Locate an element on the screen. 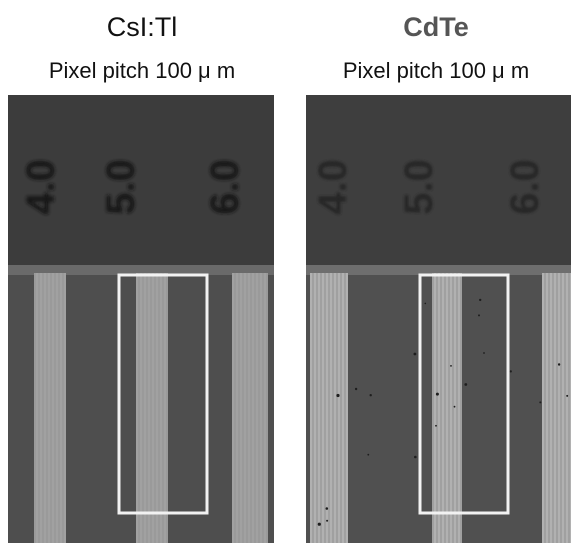 The width and height of the screenshot is (571, 543). right-title: CdTe is located at coordinates (436, 27).